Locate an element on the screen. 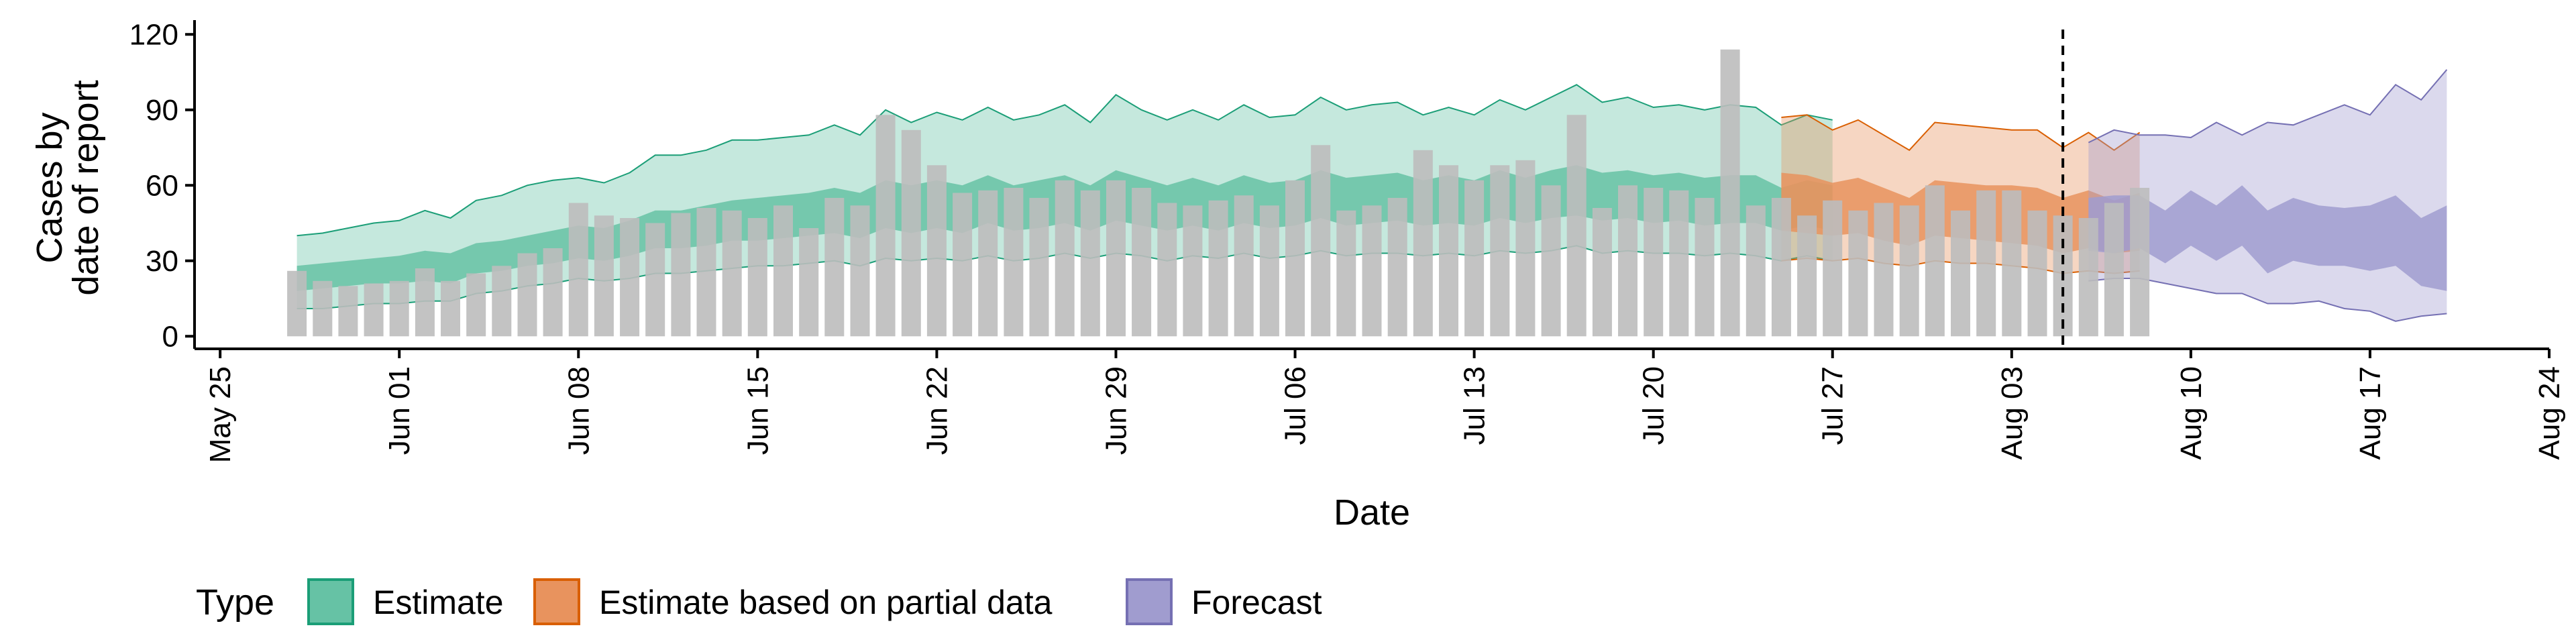 This screenshot has height=644, width=2576. y-axis-title-line: Cases by is located at coordinates (50, 187).